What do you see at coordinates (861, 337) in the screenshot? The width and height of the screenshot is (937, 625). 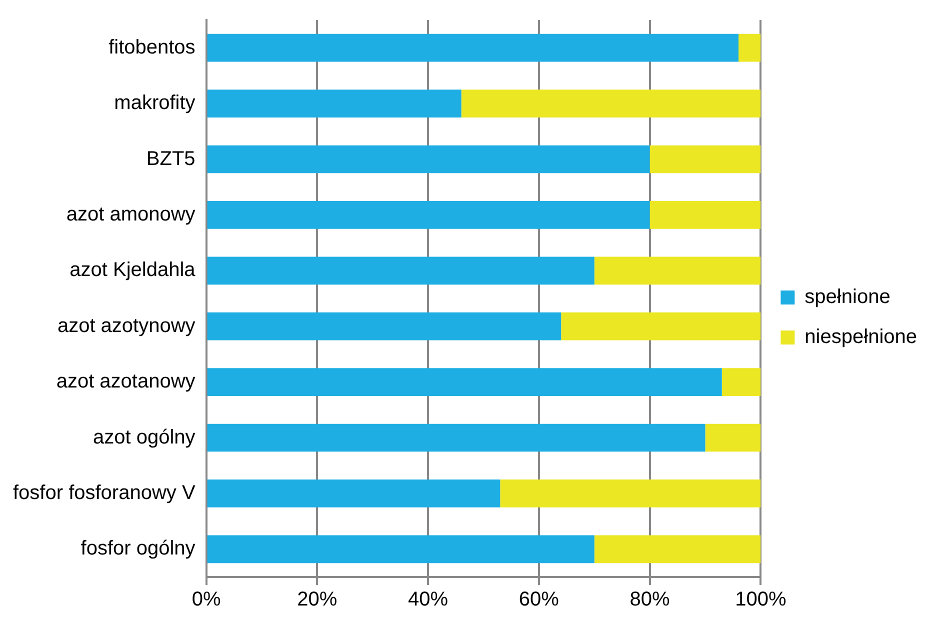 I see `legend-label: niespełnione` at bounding box center [861, 337].